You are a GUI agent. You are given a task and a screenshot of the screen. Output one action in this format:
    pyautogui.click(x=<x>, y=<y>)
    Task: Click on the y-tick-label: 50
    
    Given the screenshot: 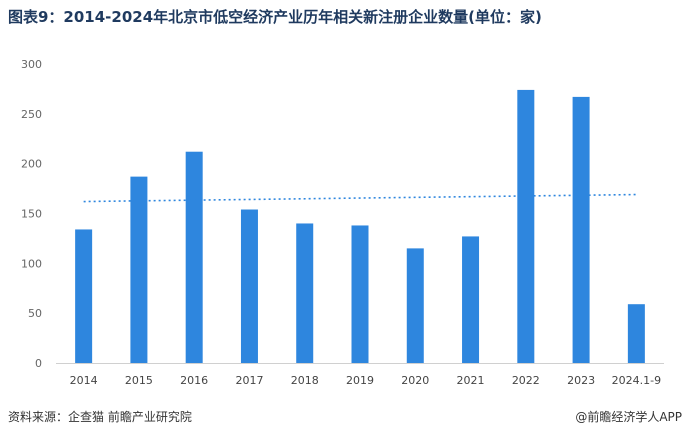 What is the action you would take?
    pyautogui.click(x=35, y=313)
    